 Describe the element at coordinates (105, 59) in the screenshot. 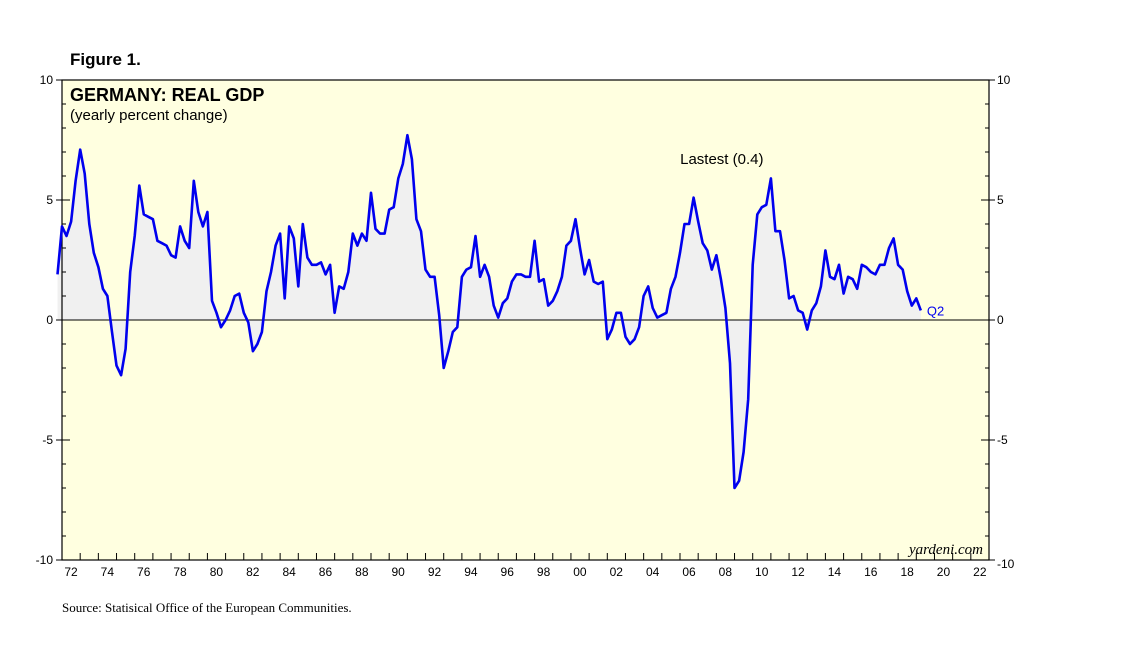

I see `figure-label: Figure 1.` at that location.